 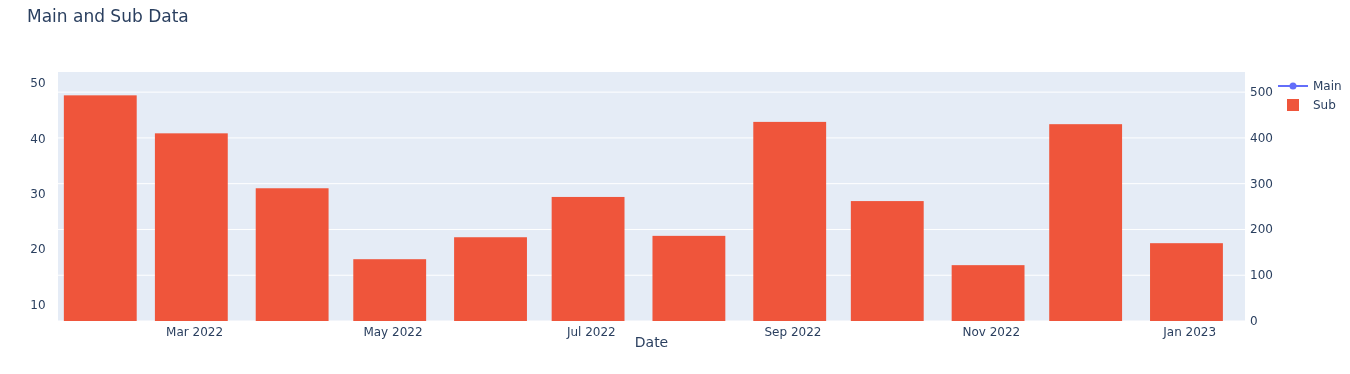 What do you see at coordinates (38, 304) in the screenshot?
I see `y-tick-label: 10` at bounding box center [38, 304].